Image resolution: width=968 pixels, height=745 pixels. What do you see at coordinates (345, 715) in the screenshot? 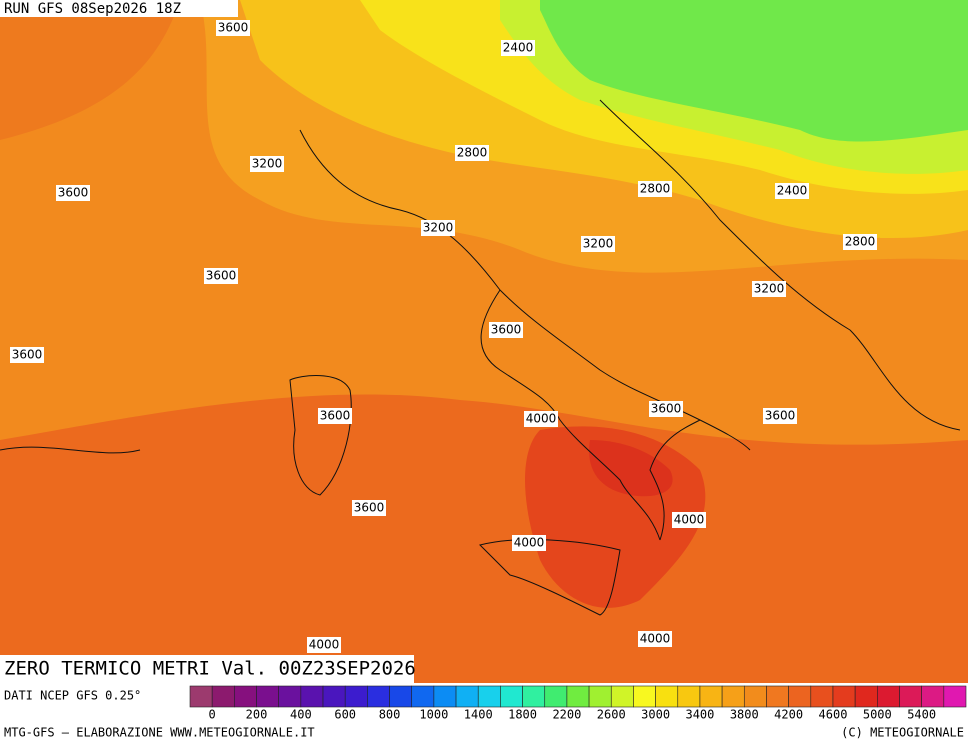
I see `colorbar-label: 600` at bounding box center [345, 715].